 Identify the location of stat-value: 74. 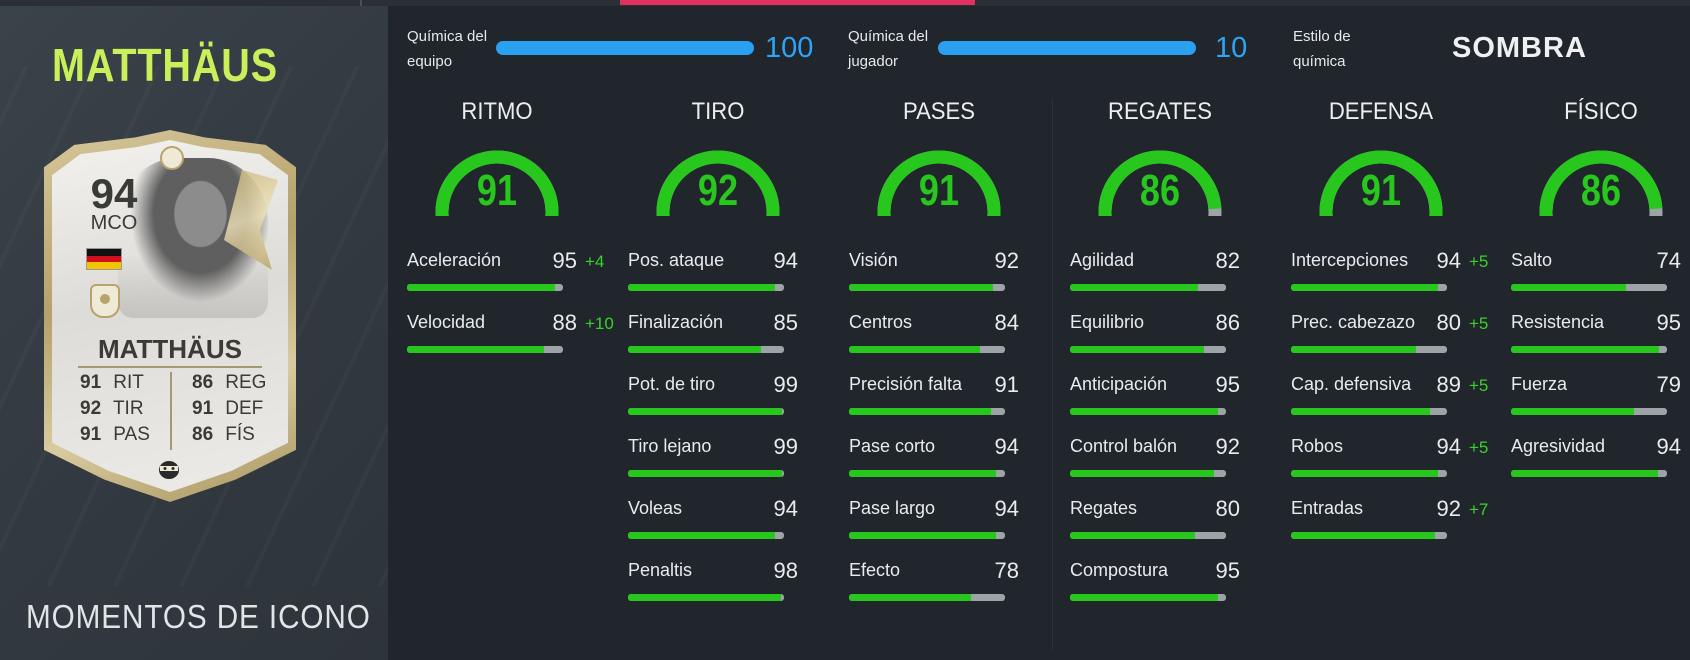
(1668, 260).